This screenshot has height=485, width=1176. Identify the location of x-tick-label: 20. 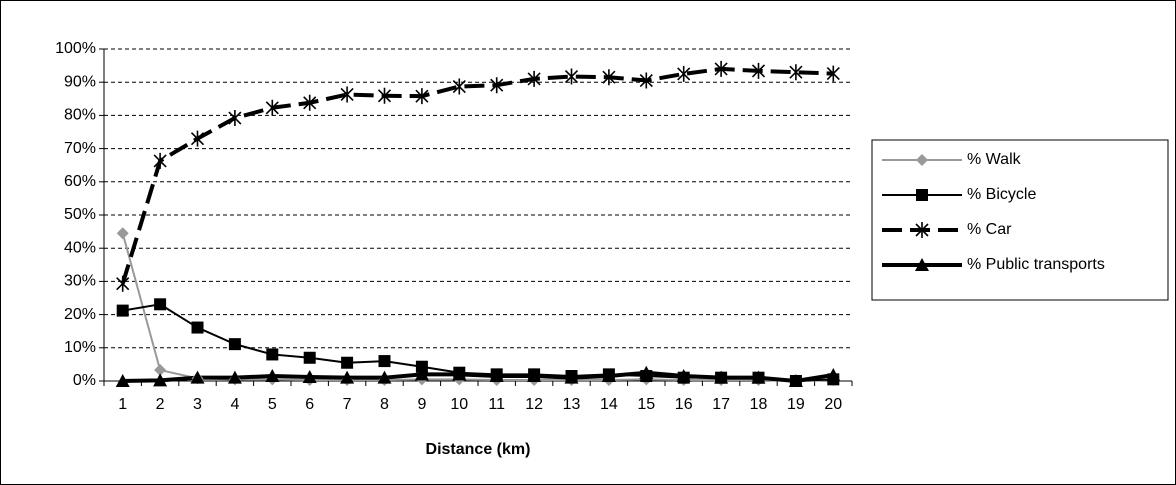
(833, 404).